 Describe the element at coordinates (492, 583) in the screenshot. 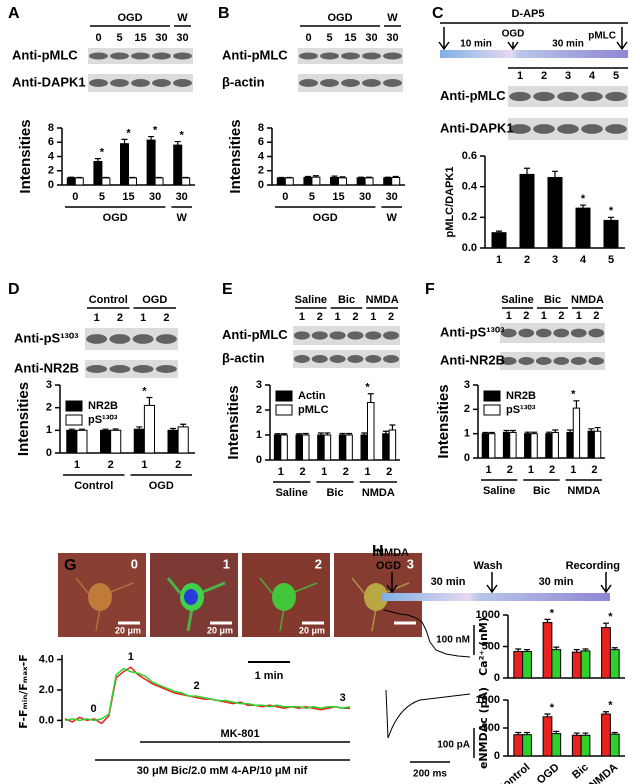

I see `arrow` at that location.